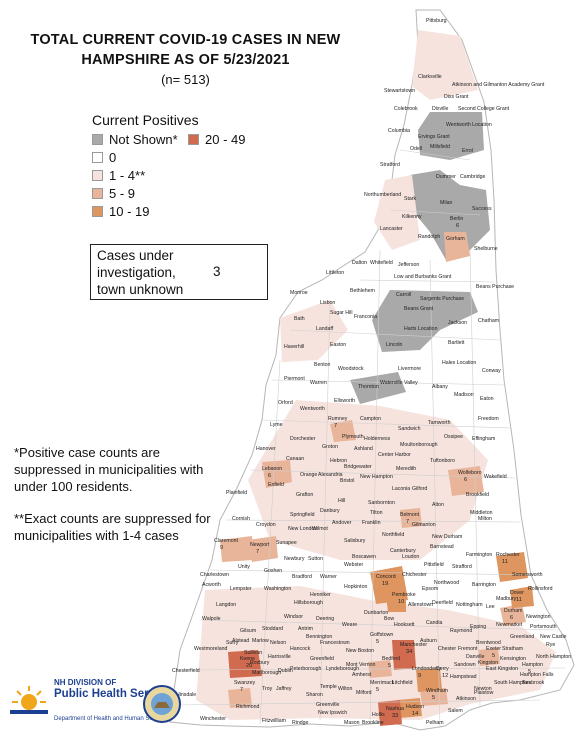 The height and width of the screenshot is (750, 583). I want to click on town-label-moultonborough: Moultonborough, so click(419, 445).